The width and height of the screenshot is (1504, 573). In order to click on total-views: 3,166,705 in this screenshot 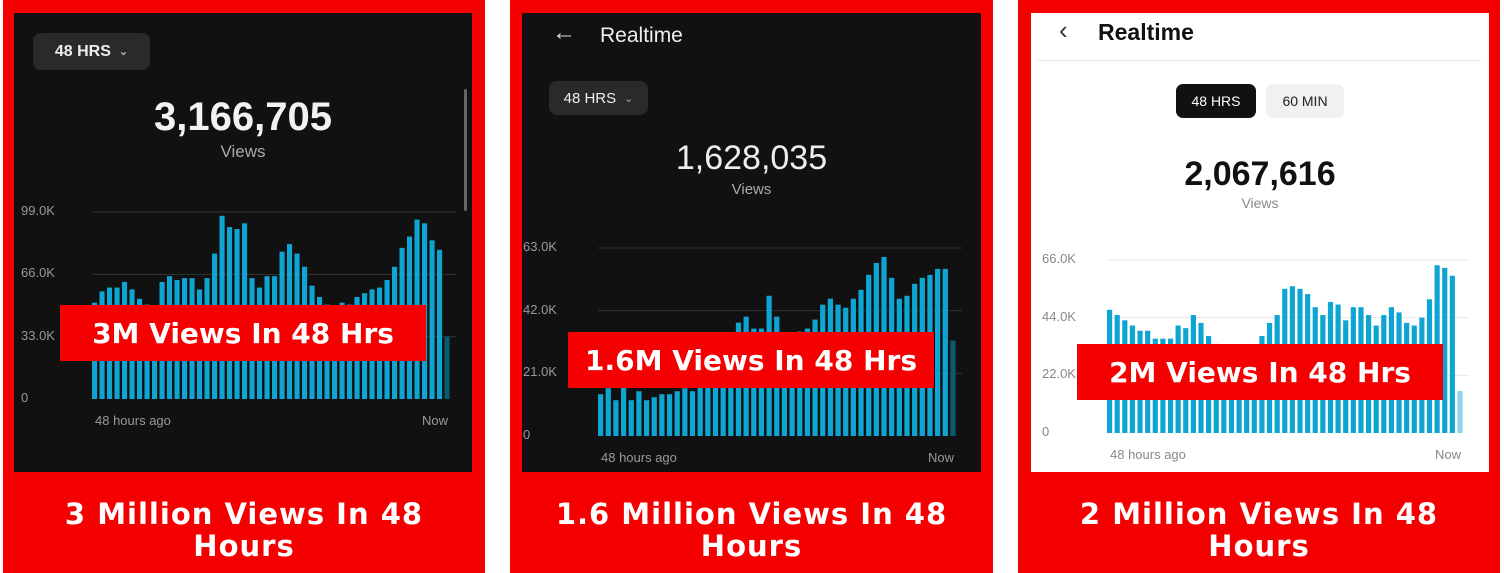, I will do `click(243, 117)`.